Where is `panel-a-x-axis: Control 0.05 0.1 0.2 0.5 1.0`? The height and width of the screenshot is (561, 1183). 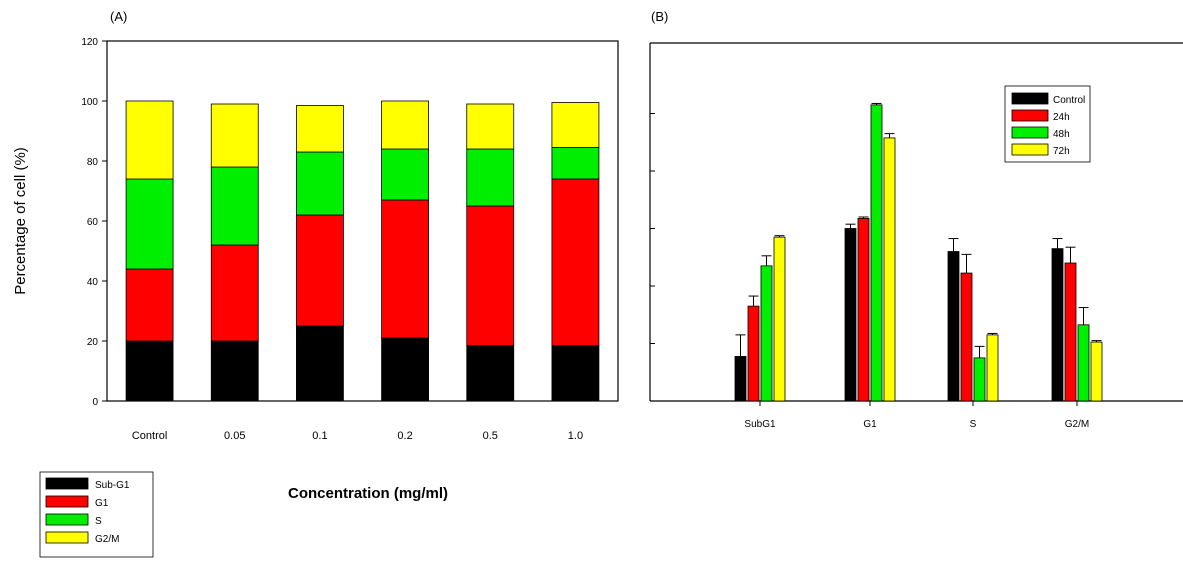 panel-a-x-axis: Control 0.05 0.1 0.2 0.5 1.0 is located at coordinates (357, 436).